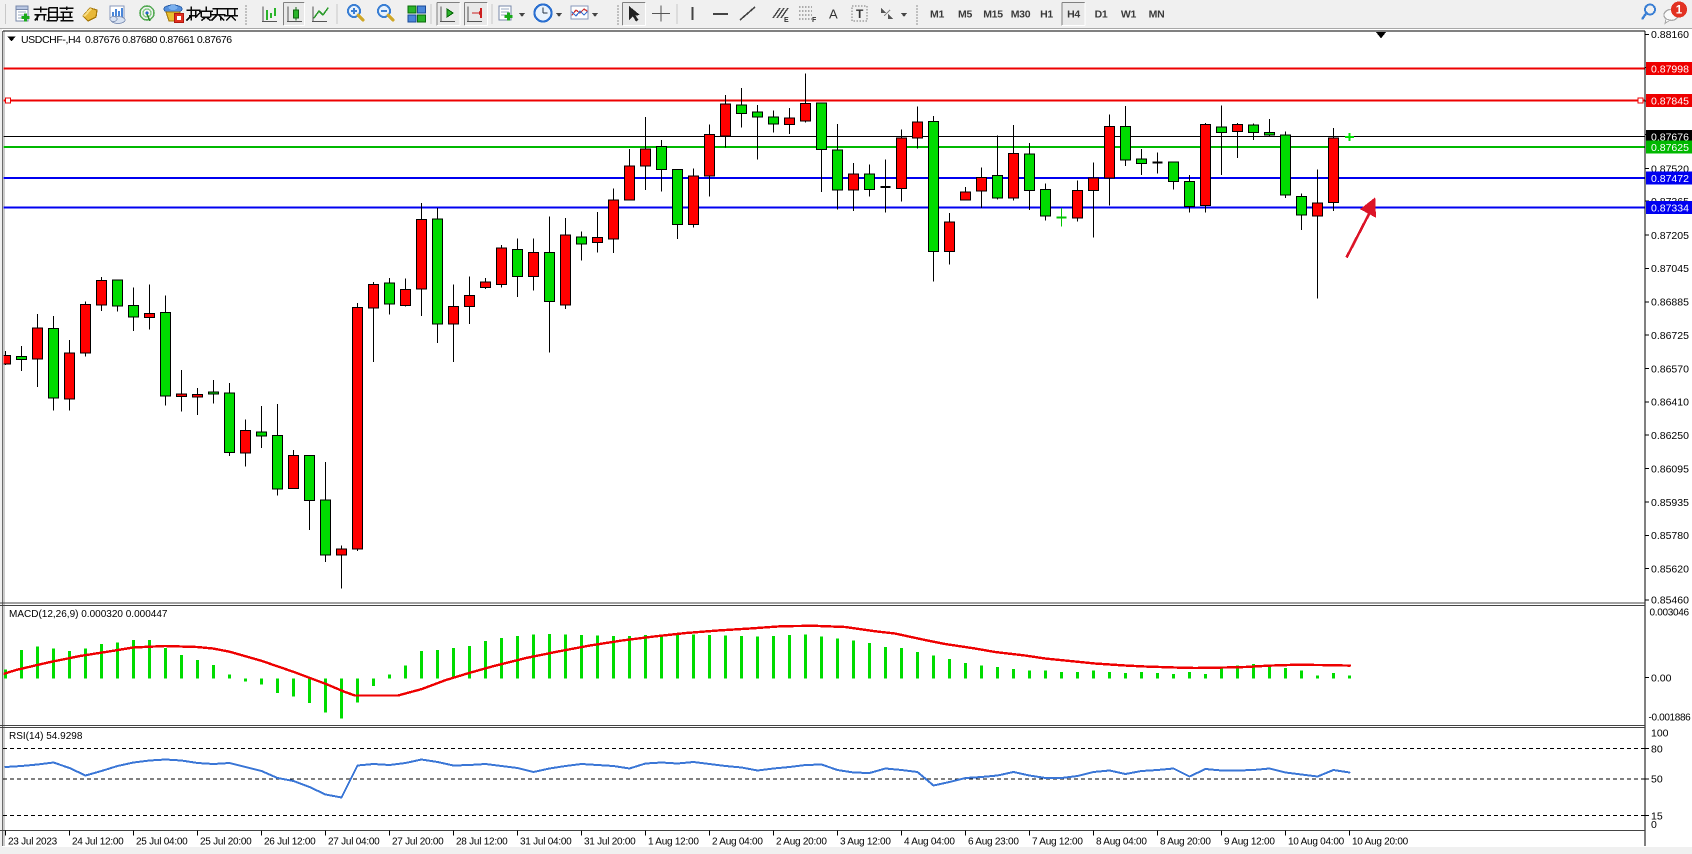  Describe the element at coordinates (786, 20) in the screenshot. I see `svg-text: E` at that location.